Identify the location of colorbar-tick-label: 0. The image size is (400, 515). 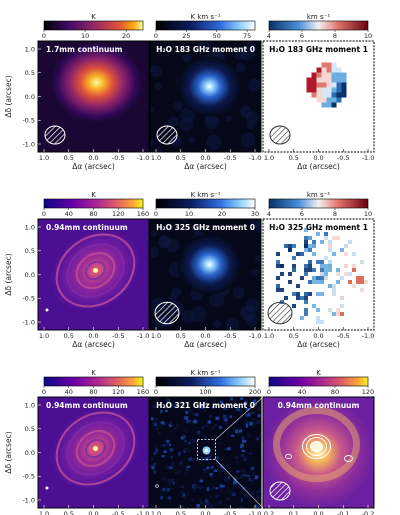
(156, 214).